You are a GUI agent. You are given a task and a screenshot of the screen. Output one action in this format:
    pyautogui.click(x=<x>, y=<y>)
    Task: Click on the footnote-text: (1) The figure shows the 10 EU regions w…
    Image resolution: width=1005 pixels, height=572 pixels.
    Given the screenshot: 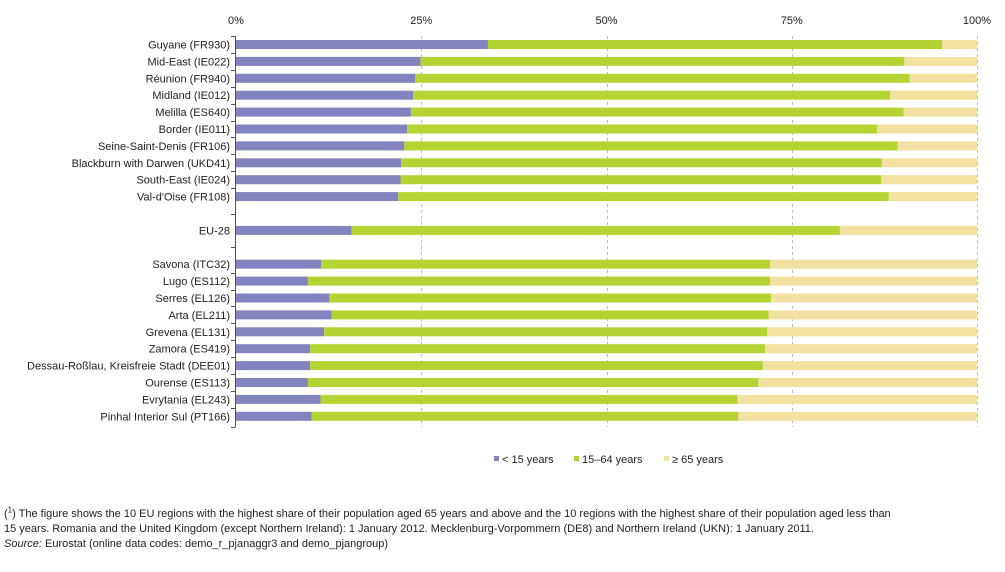 What is the action you would take?
    pyautogui.click(x=447, y=520)
    